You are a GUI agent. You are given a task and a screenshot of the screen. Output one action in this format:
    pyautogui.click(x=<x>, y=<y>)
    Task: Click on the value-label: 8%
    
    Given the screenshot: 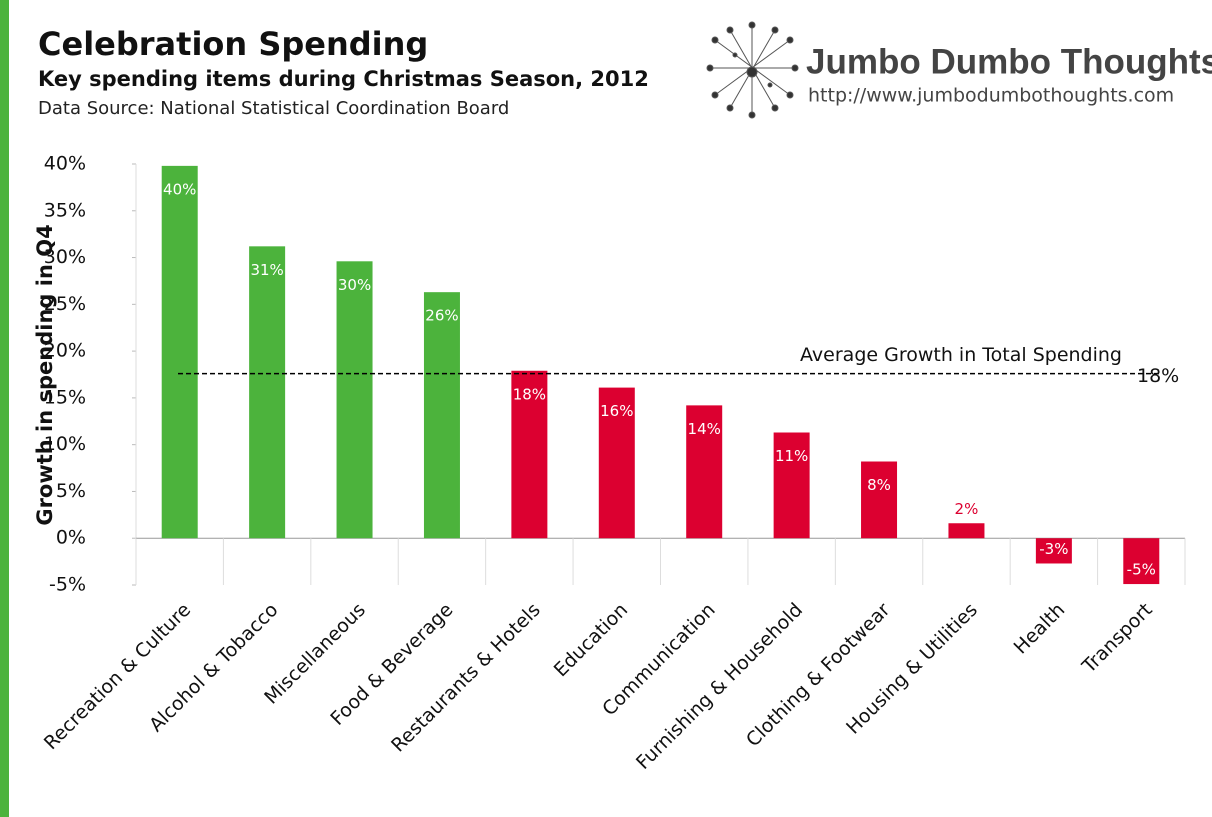 What is the action you would take?
    pyautogui.click(x=879, y=485)
    